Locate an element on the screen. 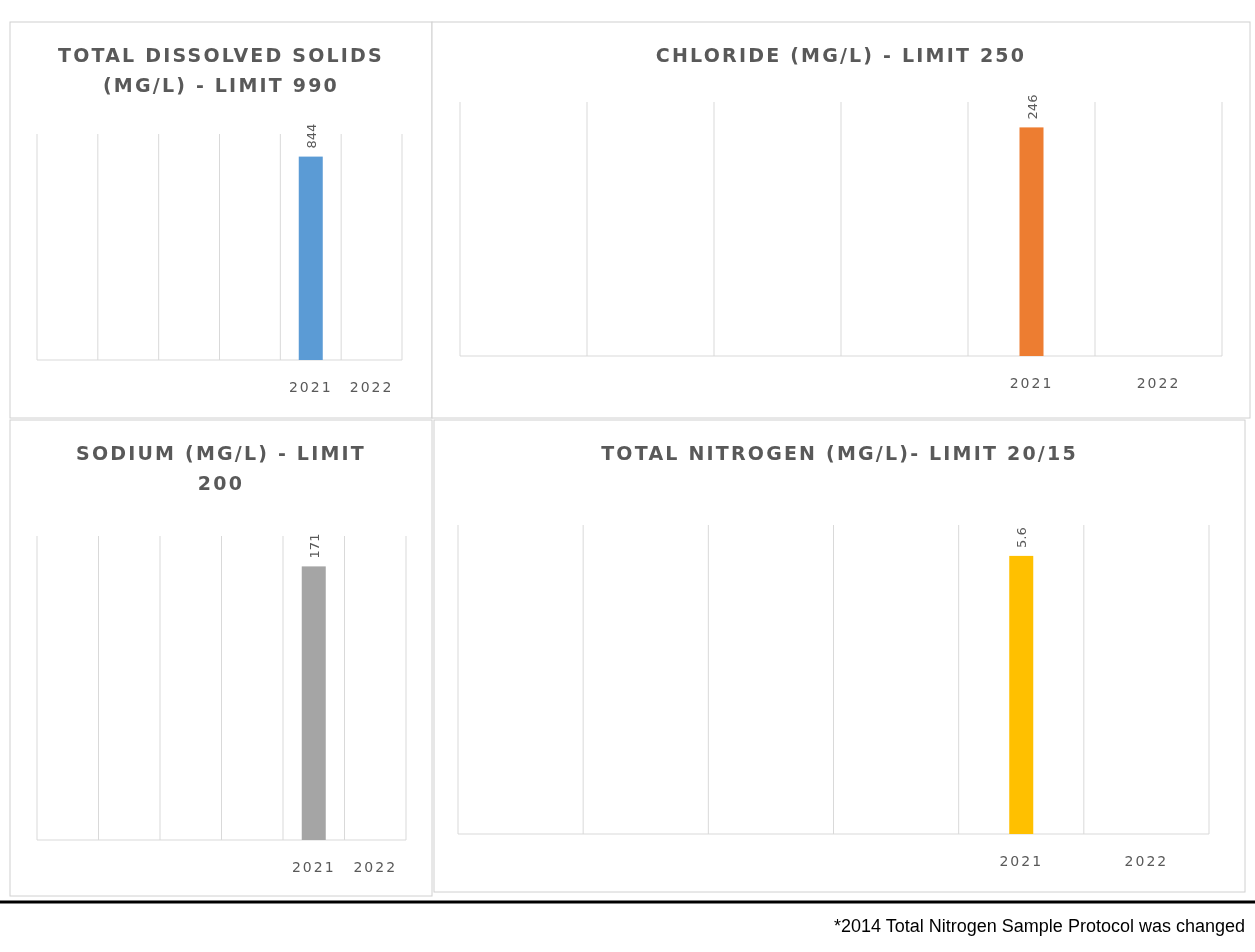 The height and width of the screenshot is (952, 1255). text: *2014 Total Nitrogen Sample Protocol was changed is located at coordinates (1039, 926).